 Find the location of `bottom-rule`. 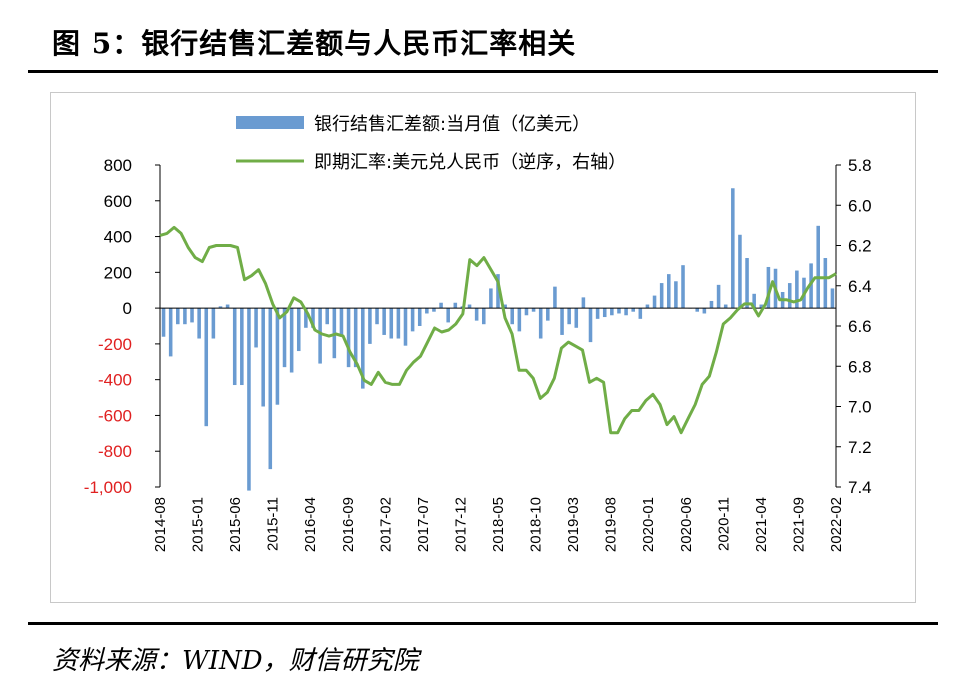

bottom-rule is located at coordinates (483, 623).